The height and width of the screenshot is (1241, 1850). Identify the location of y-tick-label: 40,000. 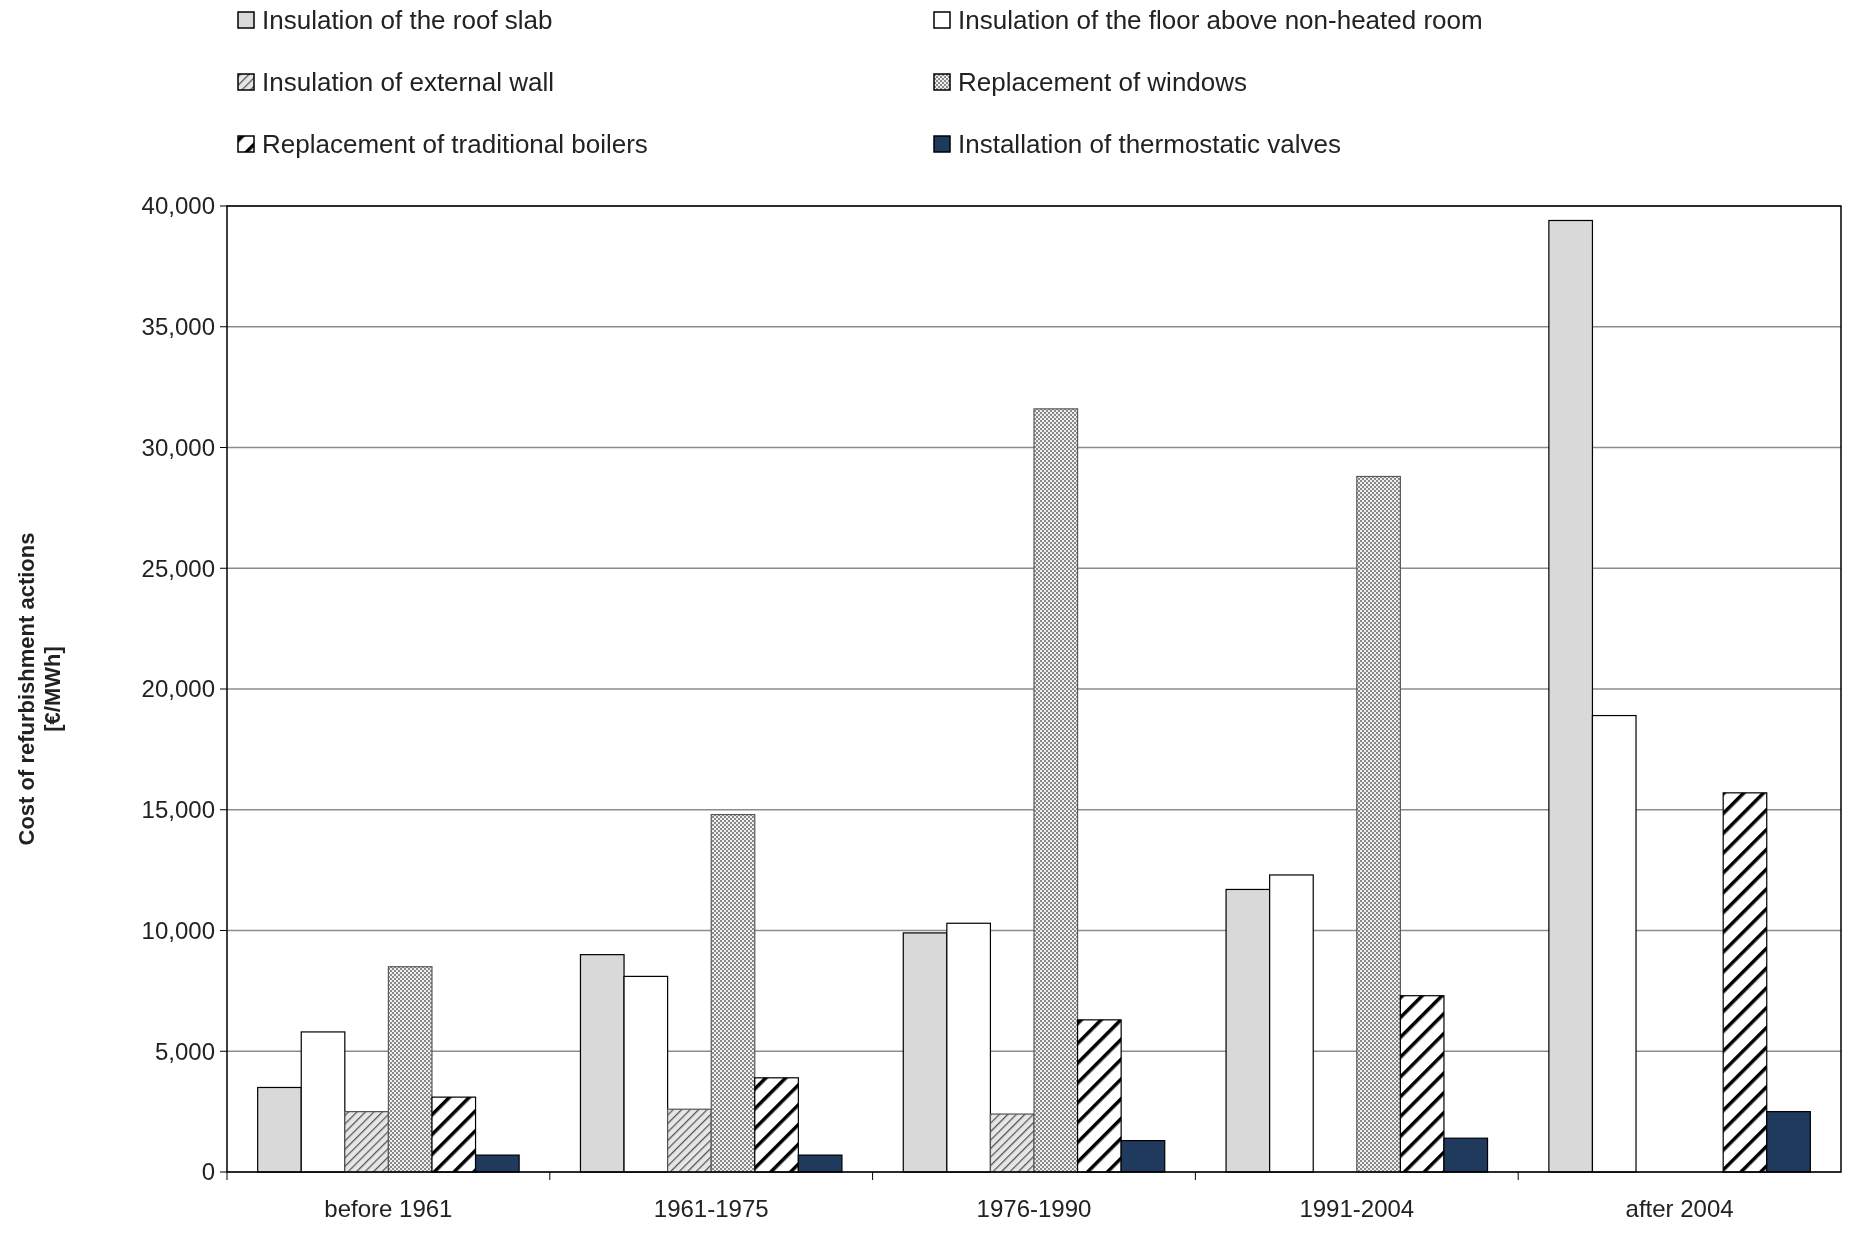
(178, 206).